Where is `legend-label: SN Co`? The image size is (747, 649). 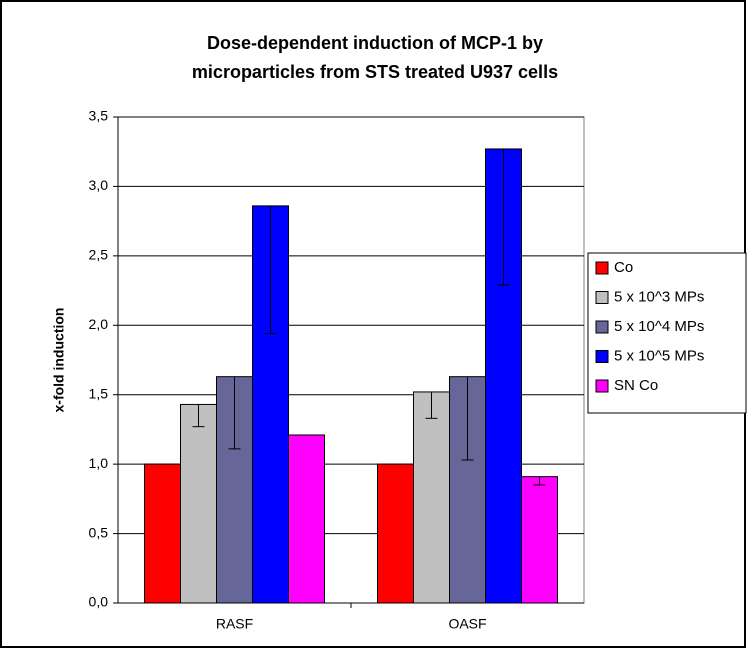 legend-label: SN Co is located at coordinates (636, 385).